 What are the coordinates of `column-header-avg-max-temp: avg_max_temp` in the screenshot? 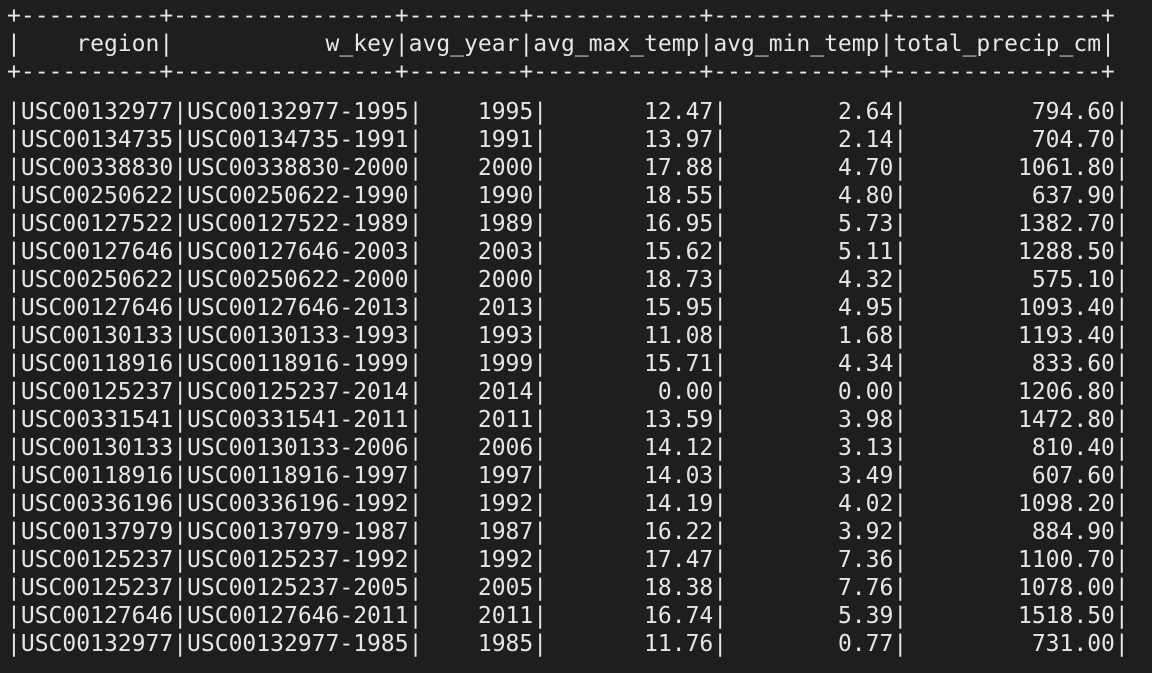 It's located at (616, 44).